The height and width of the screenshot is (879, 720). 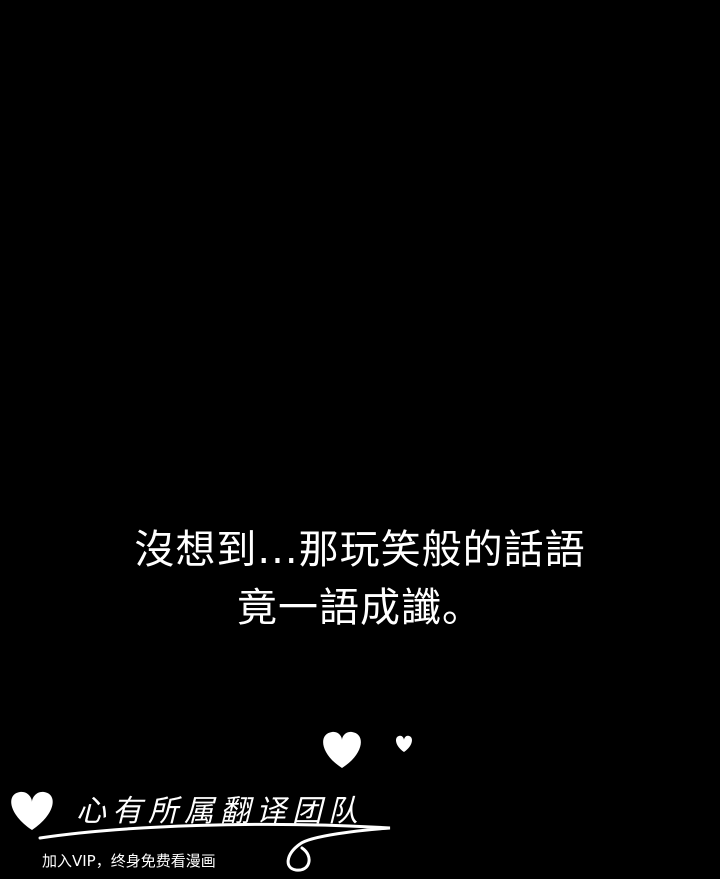 What do you see at coordinates (220, 811) in the screenshot?
I see `watermark-title: 心有所属翻译团队` at bounding box center [220, 811].